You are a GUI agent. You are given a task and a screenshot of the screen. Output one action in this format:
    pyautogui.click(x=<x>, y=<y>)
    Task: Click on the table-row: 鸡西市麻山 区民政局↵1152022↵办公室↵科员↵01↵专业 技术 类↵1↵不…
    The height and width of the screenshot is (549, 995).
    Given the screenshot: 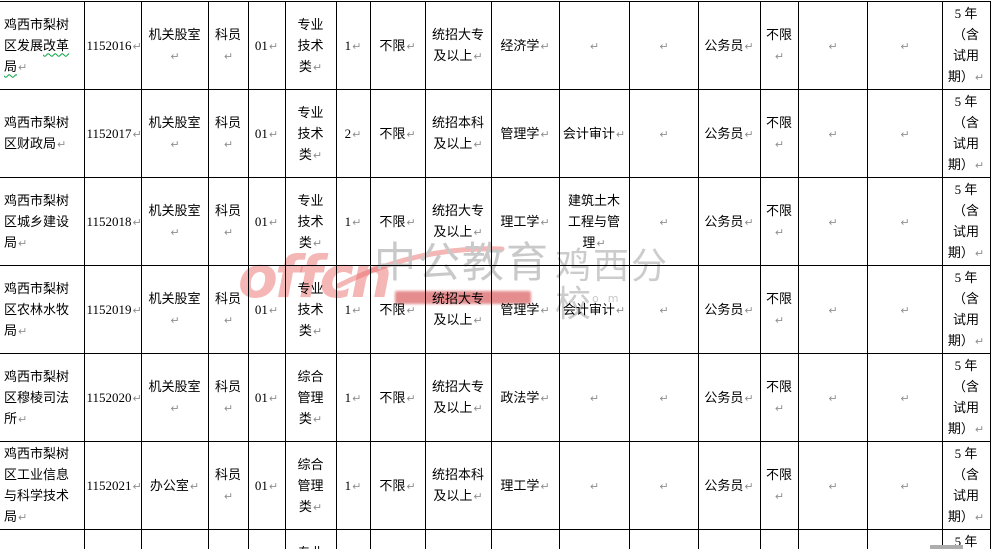 What is the action you would take?
    pyautogui.click(x=495, y=539)
    